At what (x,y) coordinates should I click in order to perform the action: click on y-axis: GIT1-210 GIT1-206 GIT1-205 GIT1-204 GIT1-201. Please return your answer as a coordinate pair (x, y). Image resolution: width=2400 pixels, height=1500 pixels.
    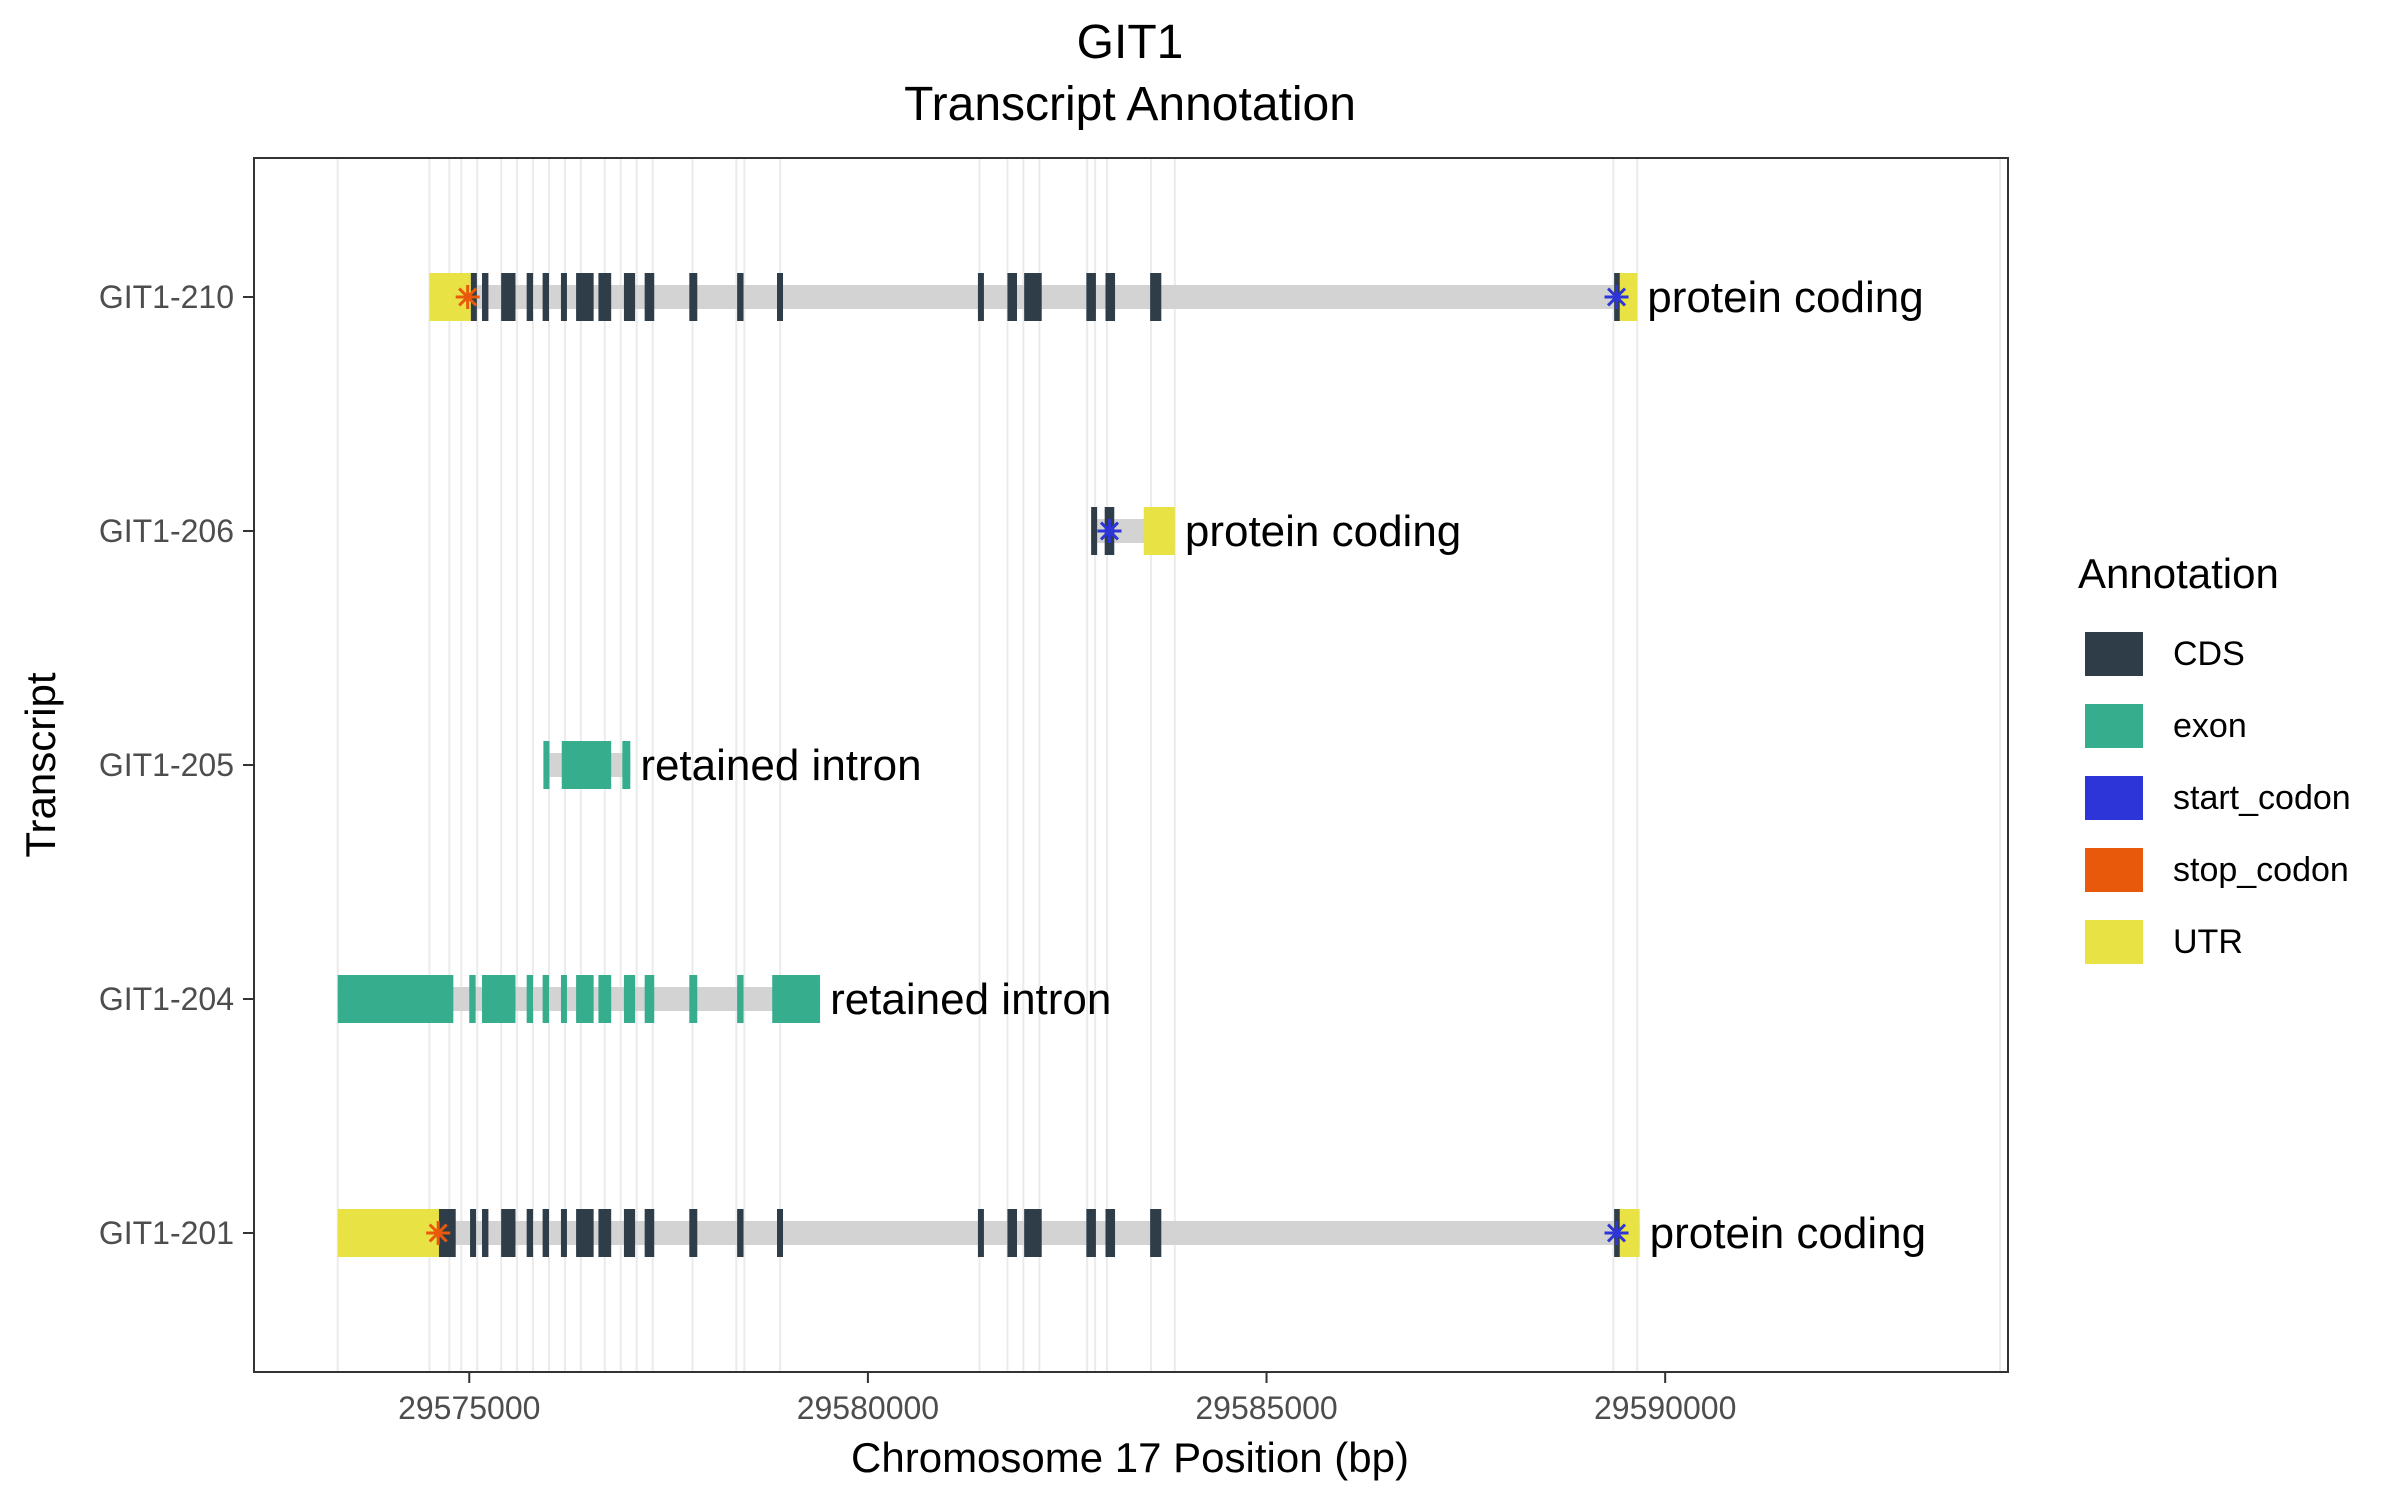
    Looking at the image, I should click on (176, 765).